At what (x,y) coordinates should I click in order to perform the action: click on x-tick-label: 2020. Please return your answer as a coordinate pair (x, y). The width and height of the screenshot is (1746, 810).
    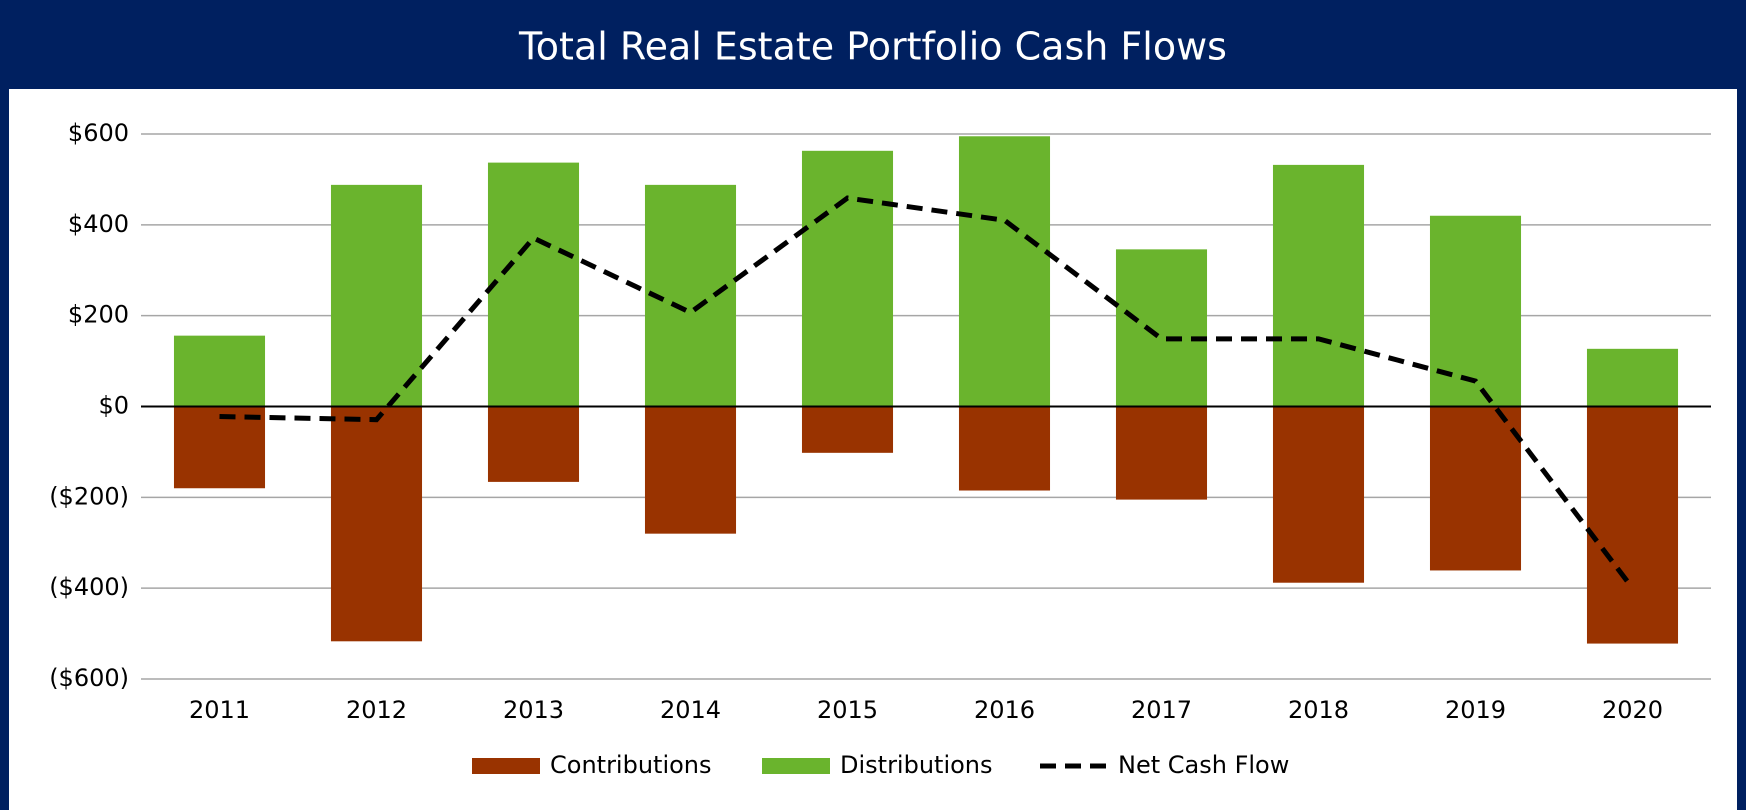
    Looking at the image, I should click on (1632, 710).